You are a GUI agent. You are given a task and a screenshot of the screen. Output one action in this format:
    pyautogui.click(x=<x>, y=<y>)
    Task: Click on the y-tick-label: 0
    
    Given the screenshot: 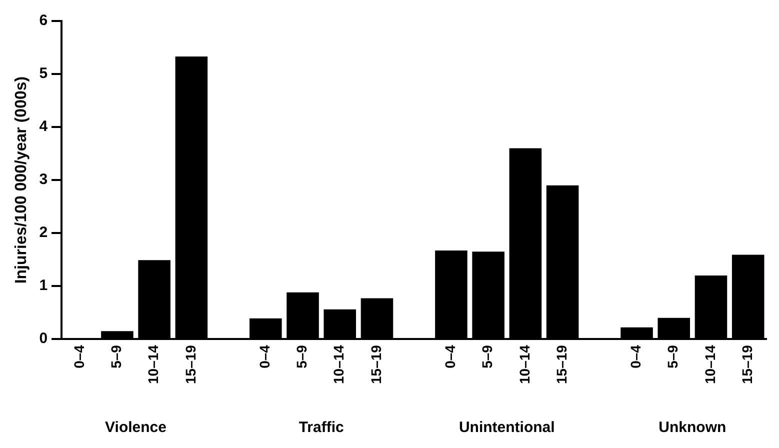 What is the action you would take?
    pyautogui.click(x=43, y=339)
    